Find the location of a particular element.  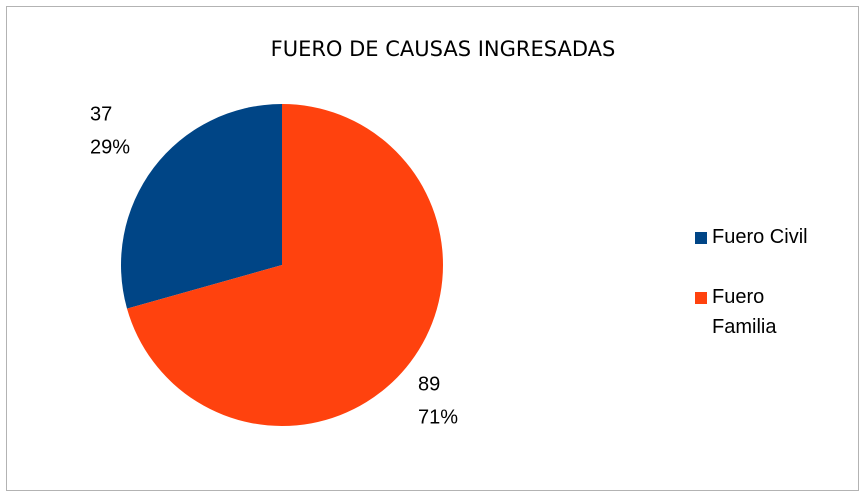

data-label: 37 is located at coordinates (101, 114).